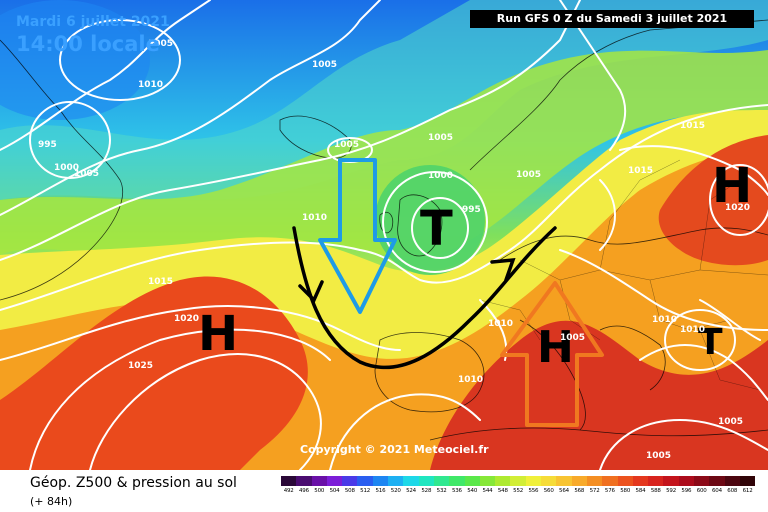  I want to click on scale-step: 600, so click(702, 487).